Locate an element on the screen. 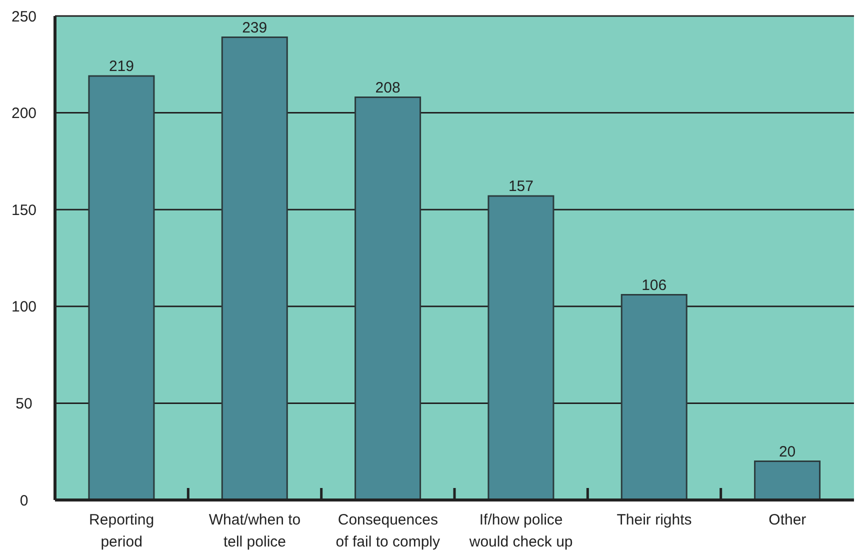  y-tick-label: 50 is located at coordinates (24, 404).